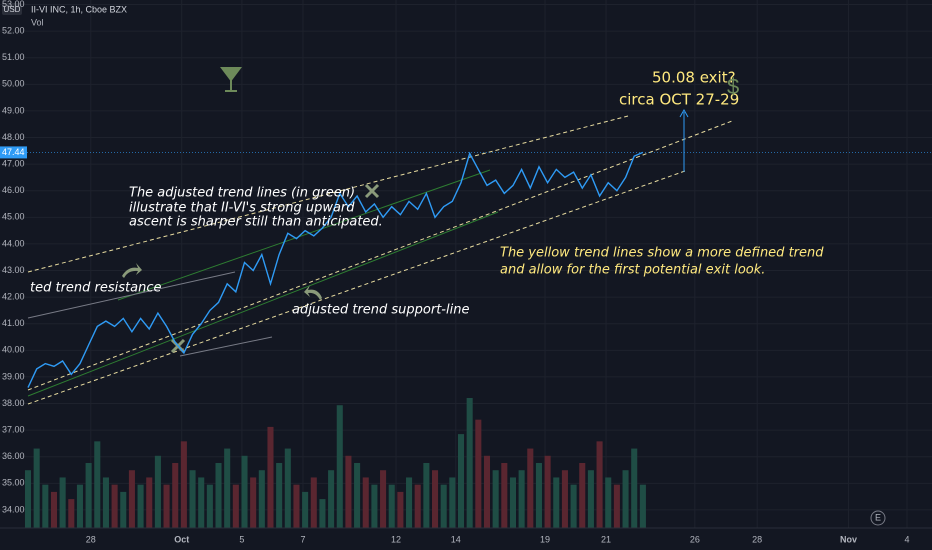 Image resolution: width=932 pixels, height=550 pixels. What do you see at coordinates (456, 539) in the screenshot?
I see `x-tick-label: 14` at bounding box center [456, 539].